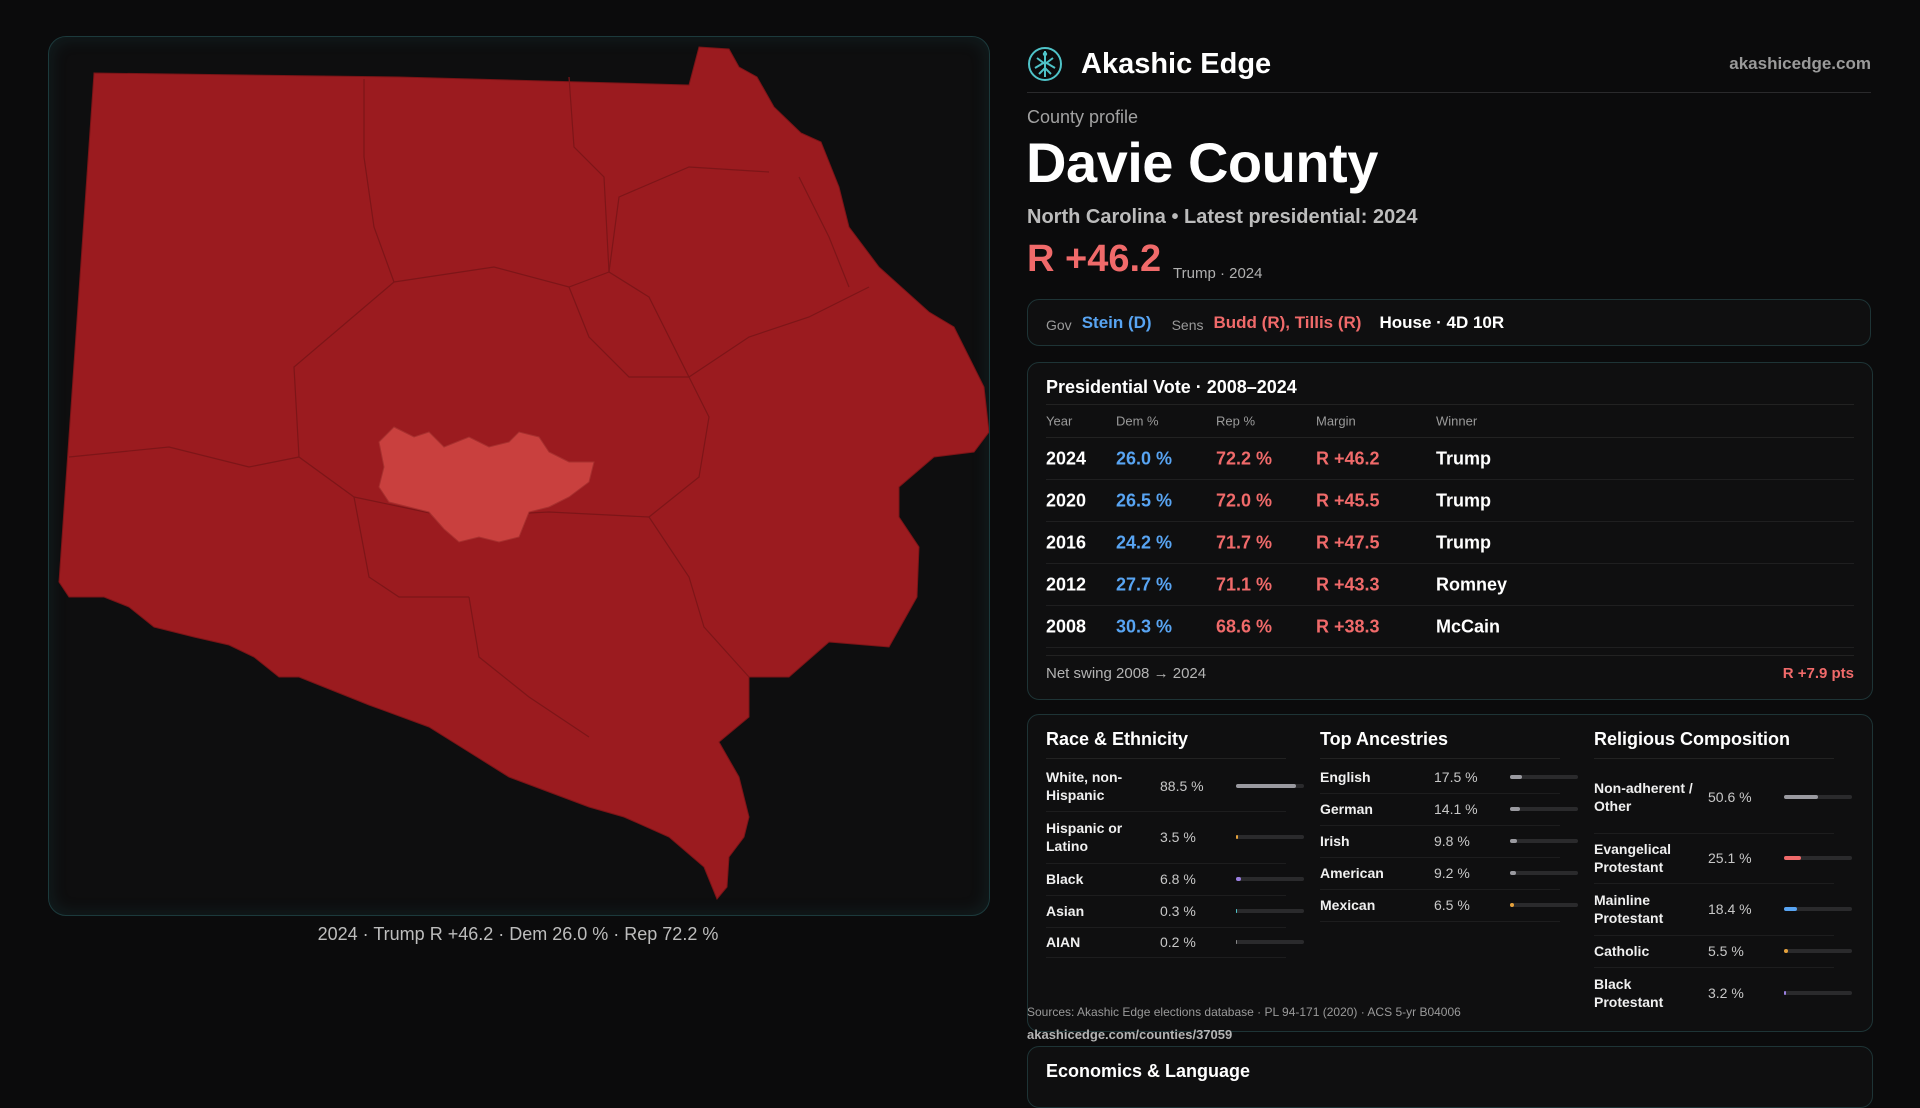 The height and width of the screenshot is (1108, 1920). What do you see at coordinates (1692, 739) in the screenshot?
I see `religion-title: Religious Composition` at bounding box center [1692, 739].